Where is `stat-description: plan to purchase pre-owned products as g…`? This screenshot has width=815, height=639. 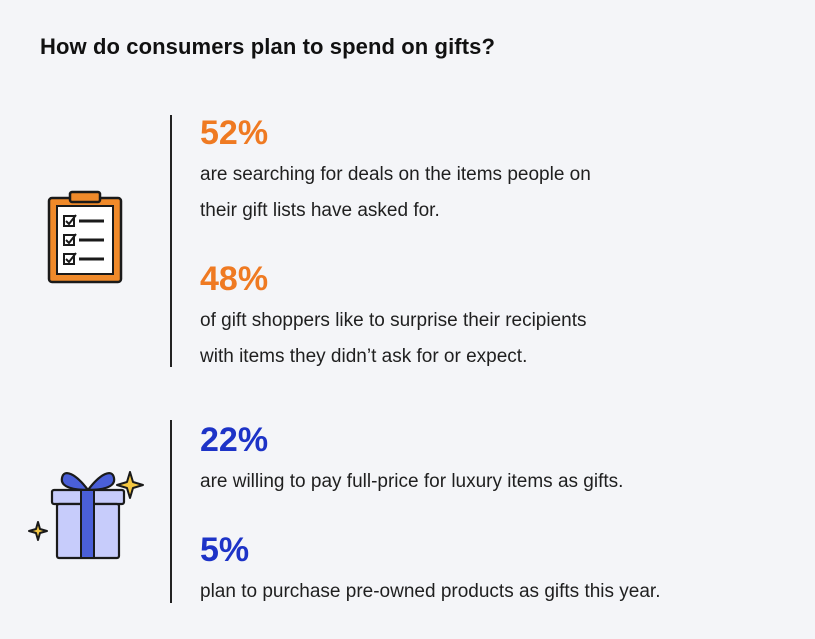 stat-description: plan to purchase pre-owned products as g… is located at coordinates (430, 591).